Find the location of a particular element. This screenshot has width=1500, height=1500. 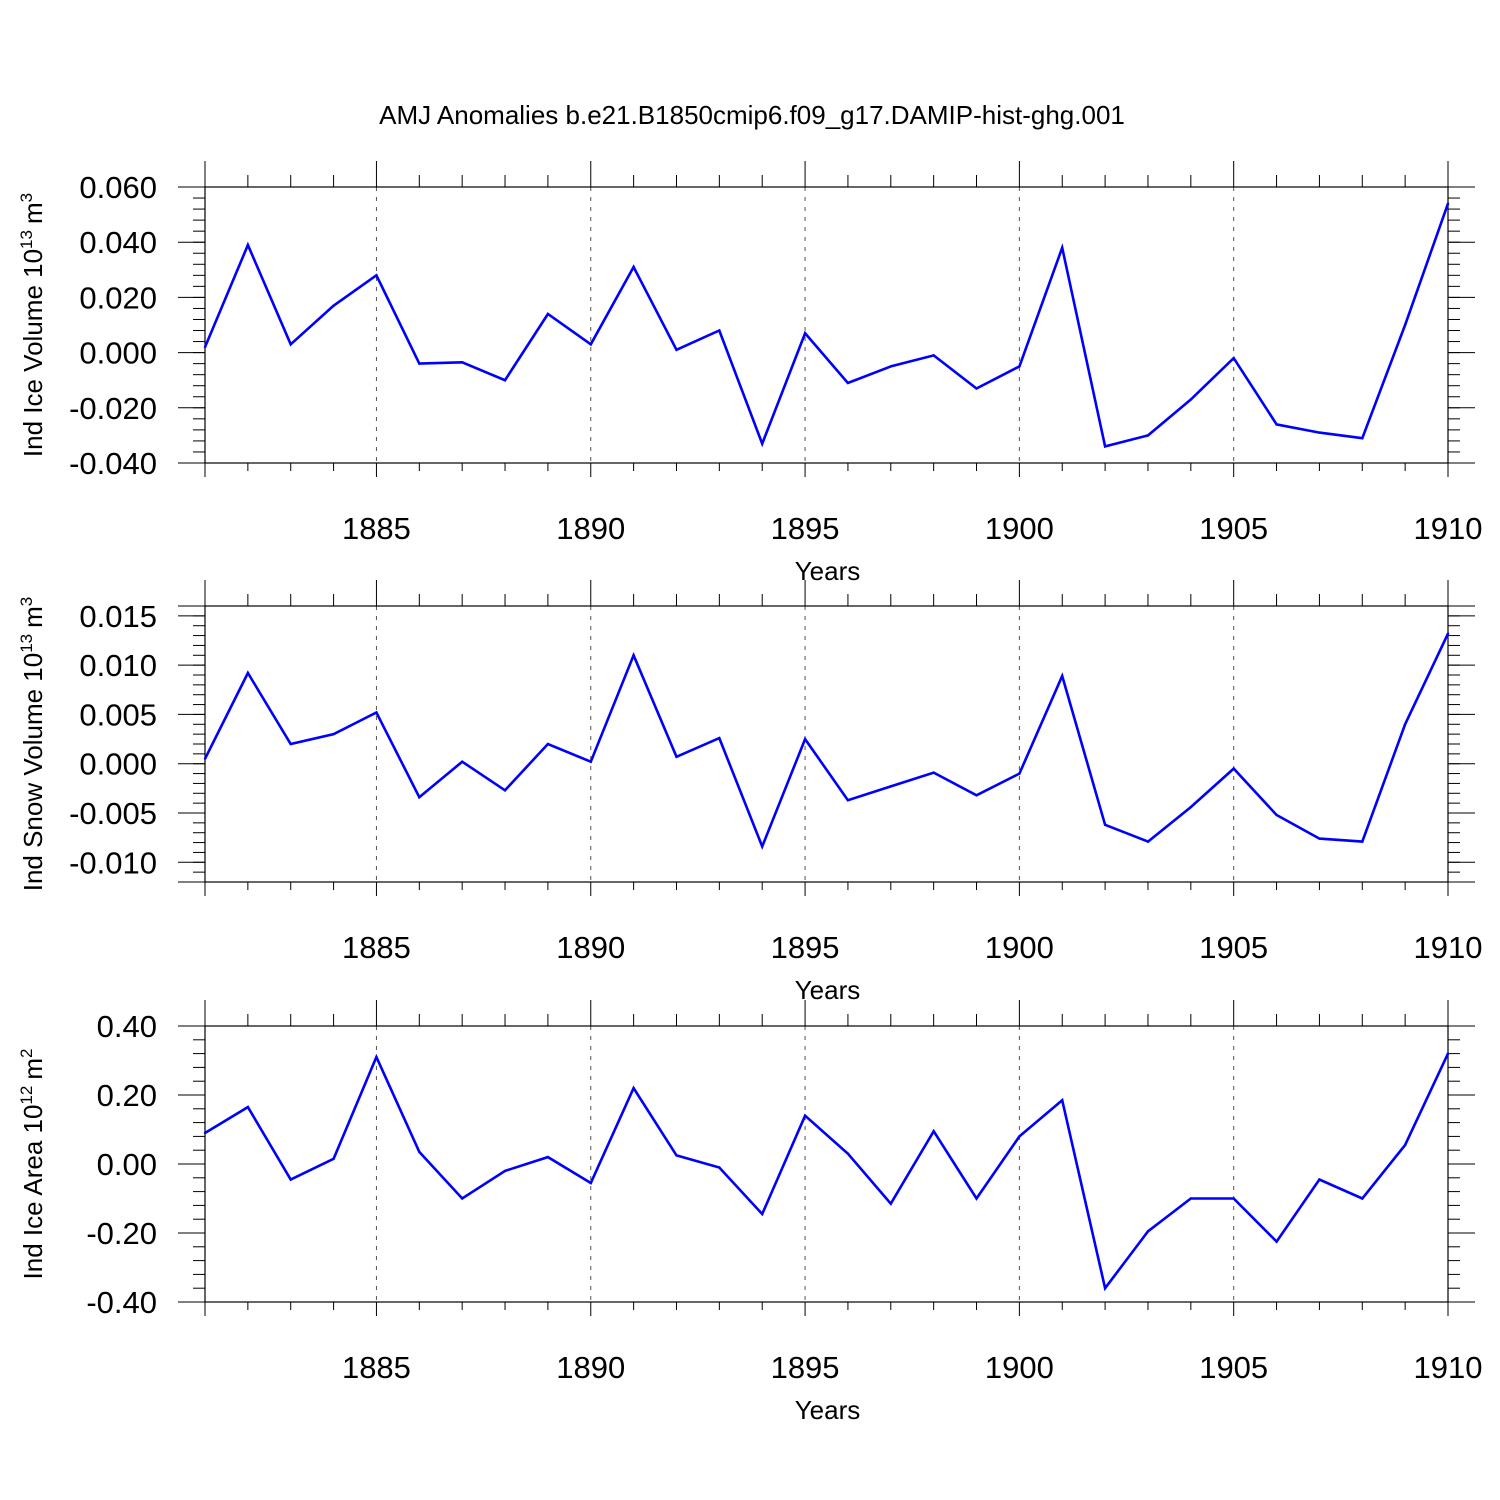

y-tick-label: 0.010 is located at coordinates (118, 665).